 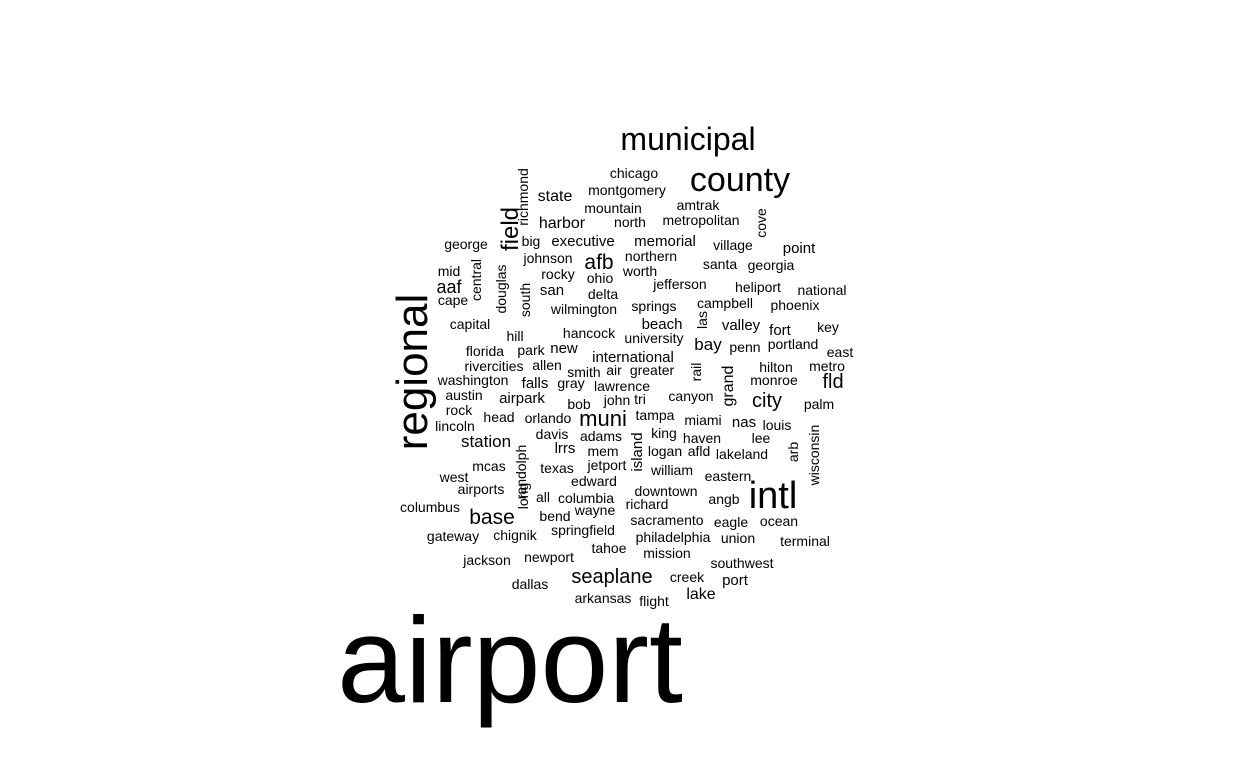 What do you see at coordinates (449, 271) in the screenshot?
I see `word-mid: mid` at bounding box center [449, 271].